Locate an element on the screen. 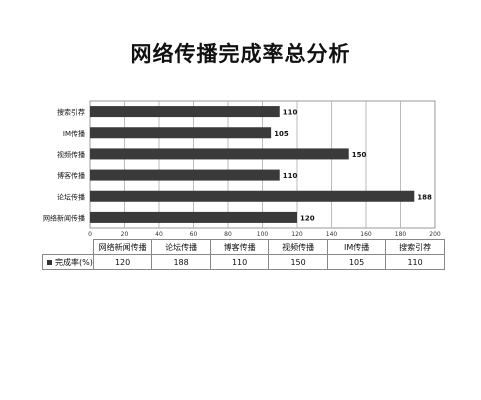 The width and height of the screenshot is (481, 400). table-cell: 150 is located at coordinates (298, 262).